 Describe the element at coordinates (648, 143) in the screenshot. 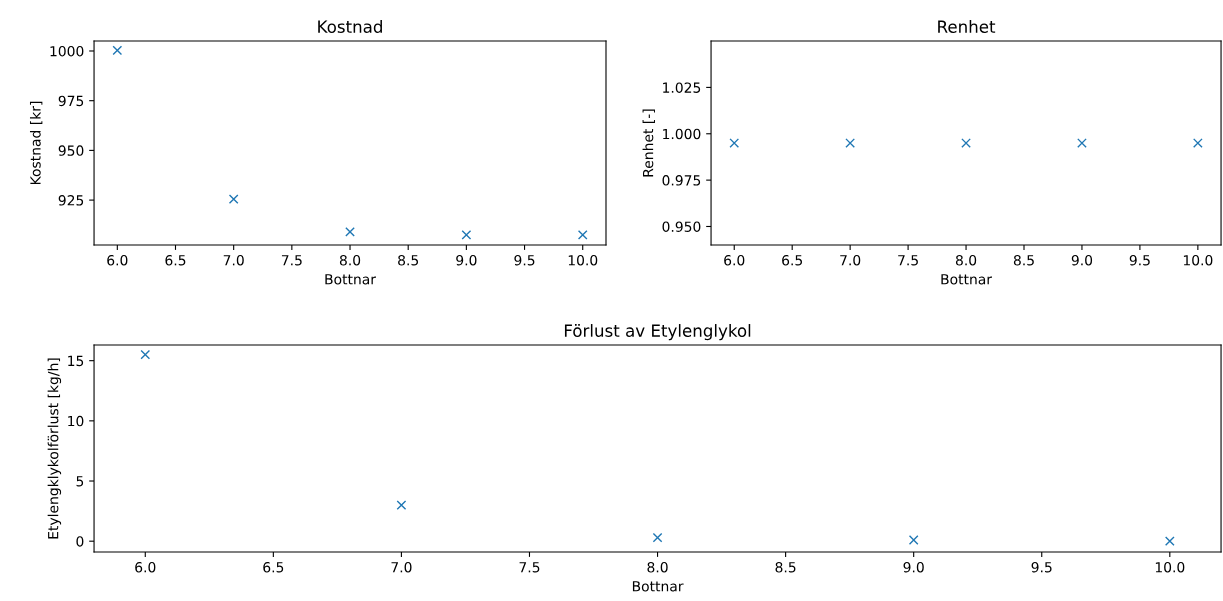

I see `y-axis-title: Renhet [-]` at that location.